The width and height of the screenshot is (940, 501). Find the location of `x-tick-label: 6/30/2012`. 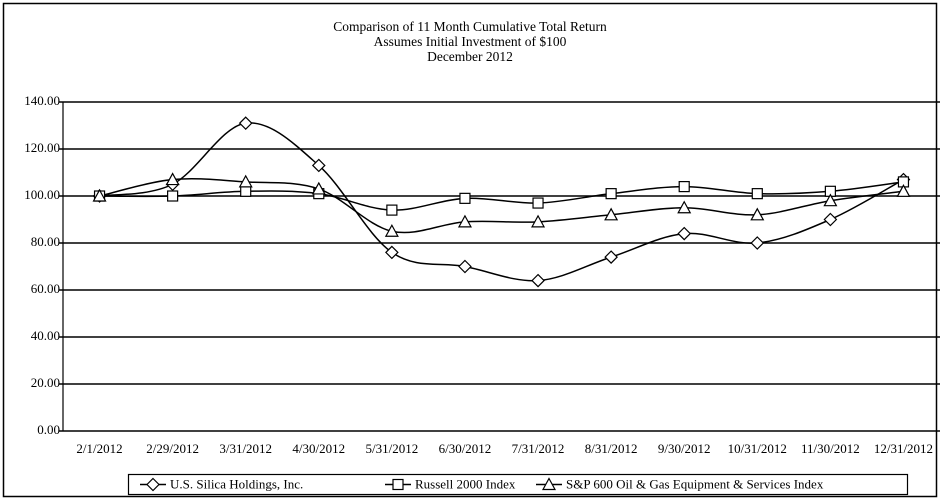

x-tick-label: 6/30/2012 is located at coordinates (465, 448).